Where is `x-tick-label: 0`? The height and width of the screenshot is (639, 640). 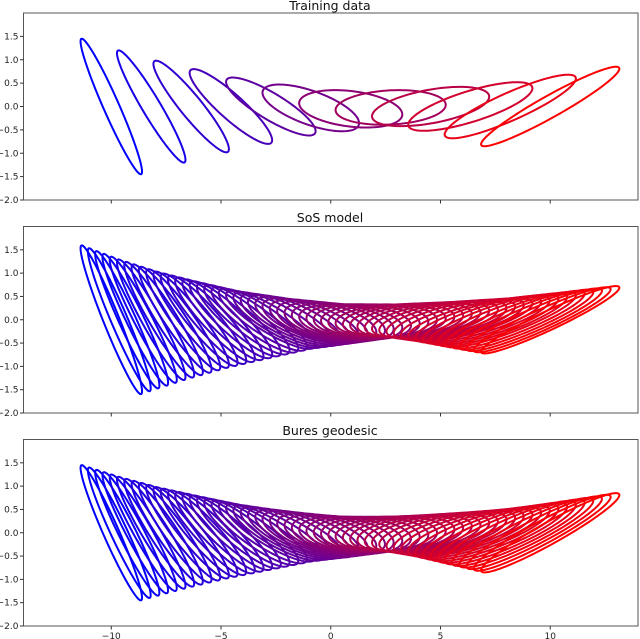
x-tick-label: 0 is located at coordinates (331, 635).